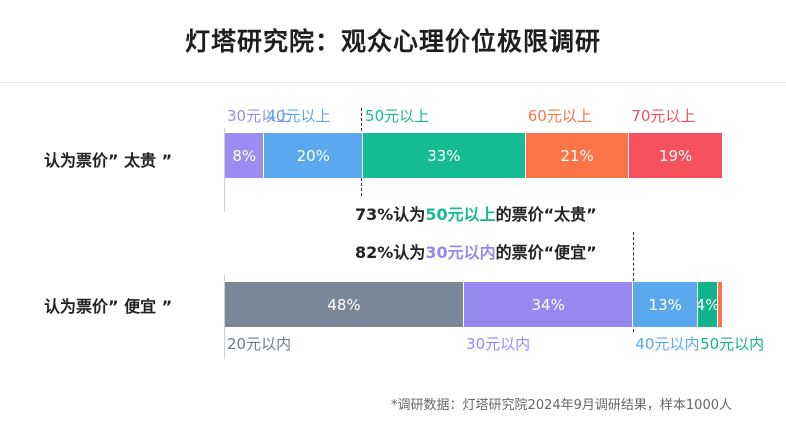 The width and height of the screenshot is (786, 440). I want to click on data-label: 20%, so click(313, 155).